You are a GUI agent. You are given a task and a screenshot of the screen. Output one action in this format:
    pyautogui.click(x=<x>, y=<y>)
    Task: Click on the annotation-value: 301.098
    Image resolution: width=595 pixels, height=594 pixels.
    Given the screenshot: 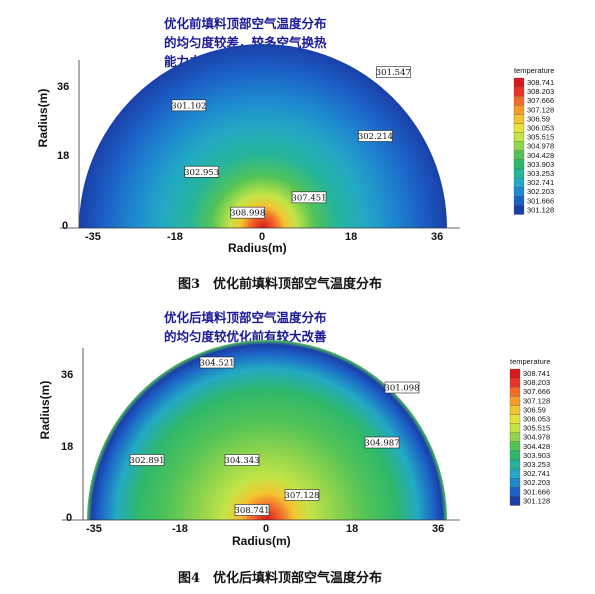 What is the action you would take?
    pyautogui.click(x=401, y=389)
    